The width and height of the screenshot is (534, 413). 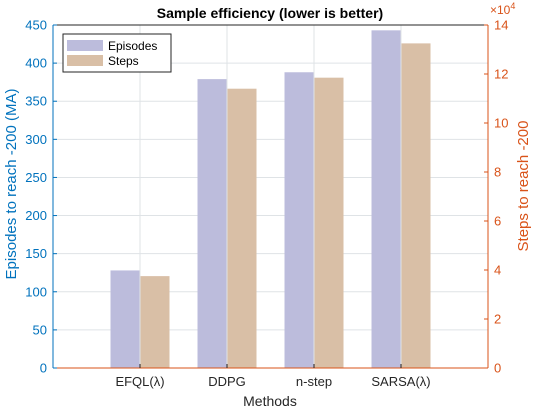 I want to click on chart-title: Sample efficiency (lower is better), so click(x=270, y=13).